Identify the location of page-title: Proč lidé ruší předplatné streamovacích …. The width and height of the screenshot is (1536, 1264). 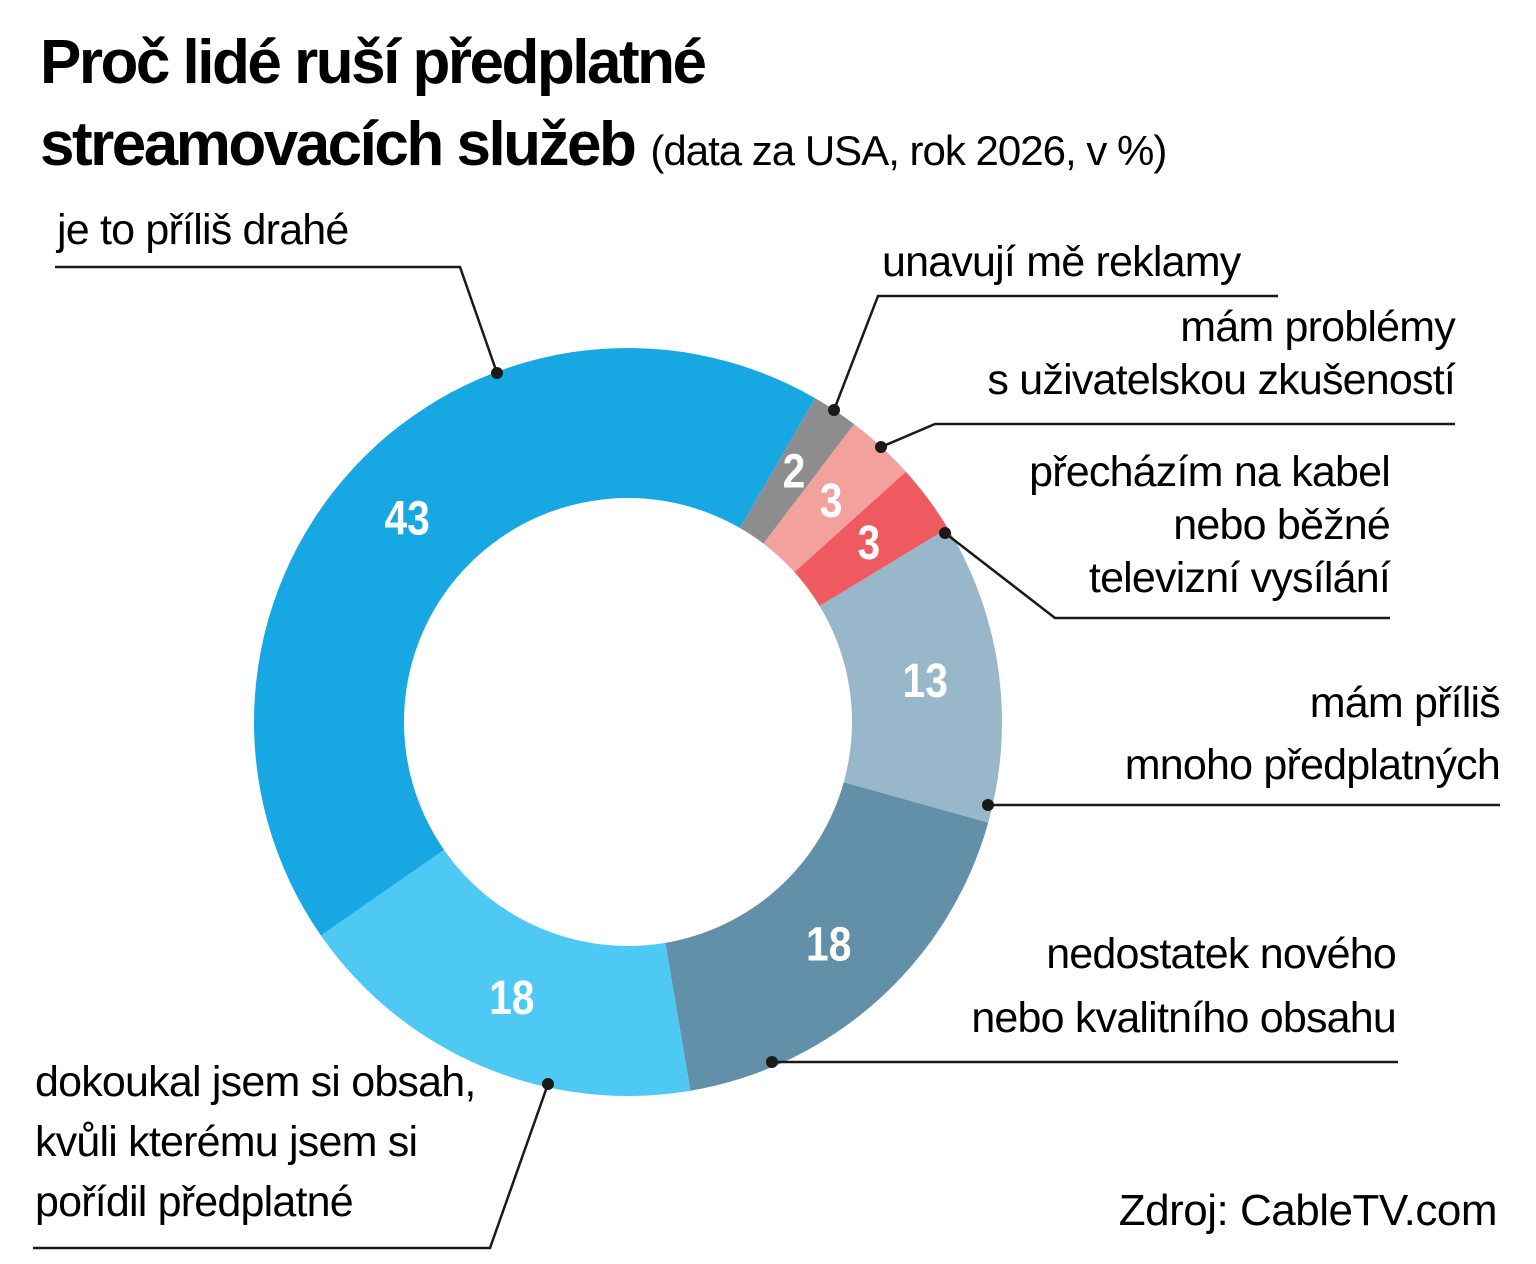
(603, 104).